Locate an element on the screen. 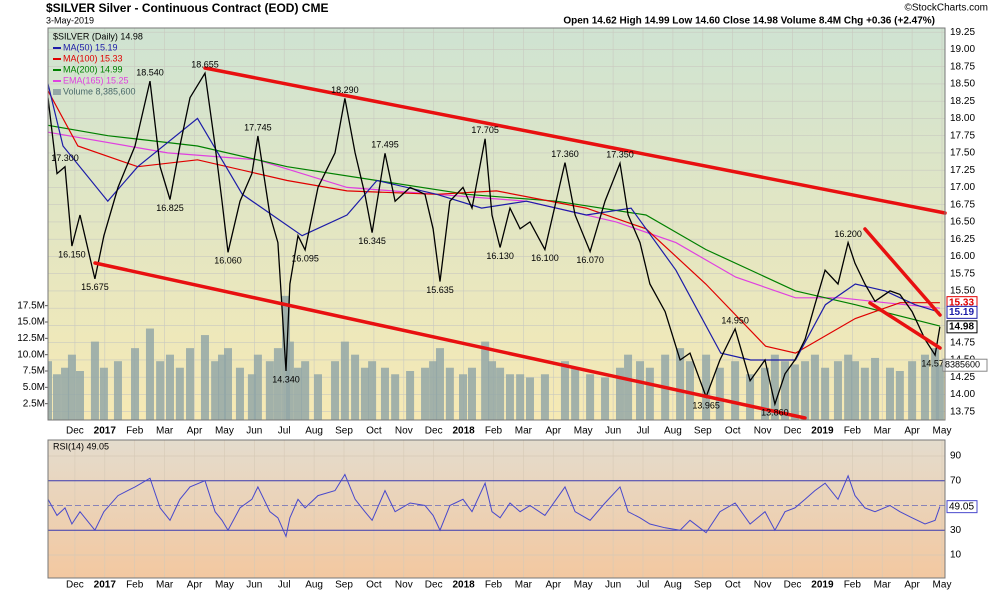  x-tick-label: Oct is located at coordinates (733, 431).